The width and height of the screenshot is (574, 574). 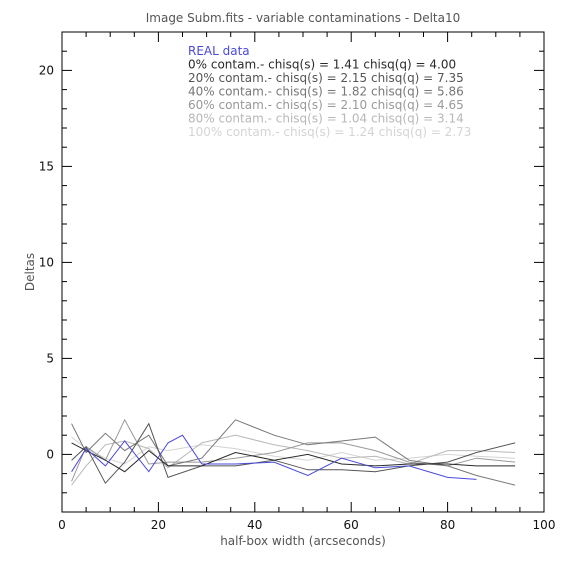 I want to click on legend-entry-0: REAL data, so click(x=219, y=51).